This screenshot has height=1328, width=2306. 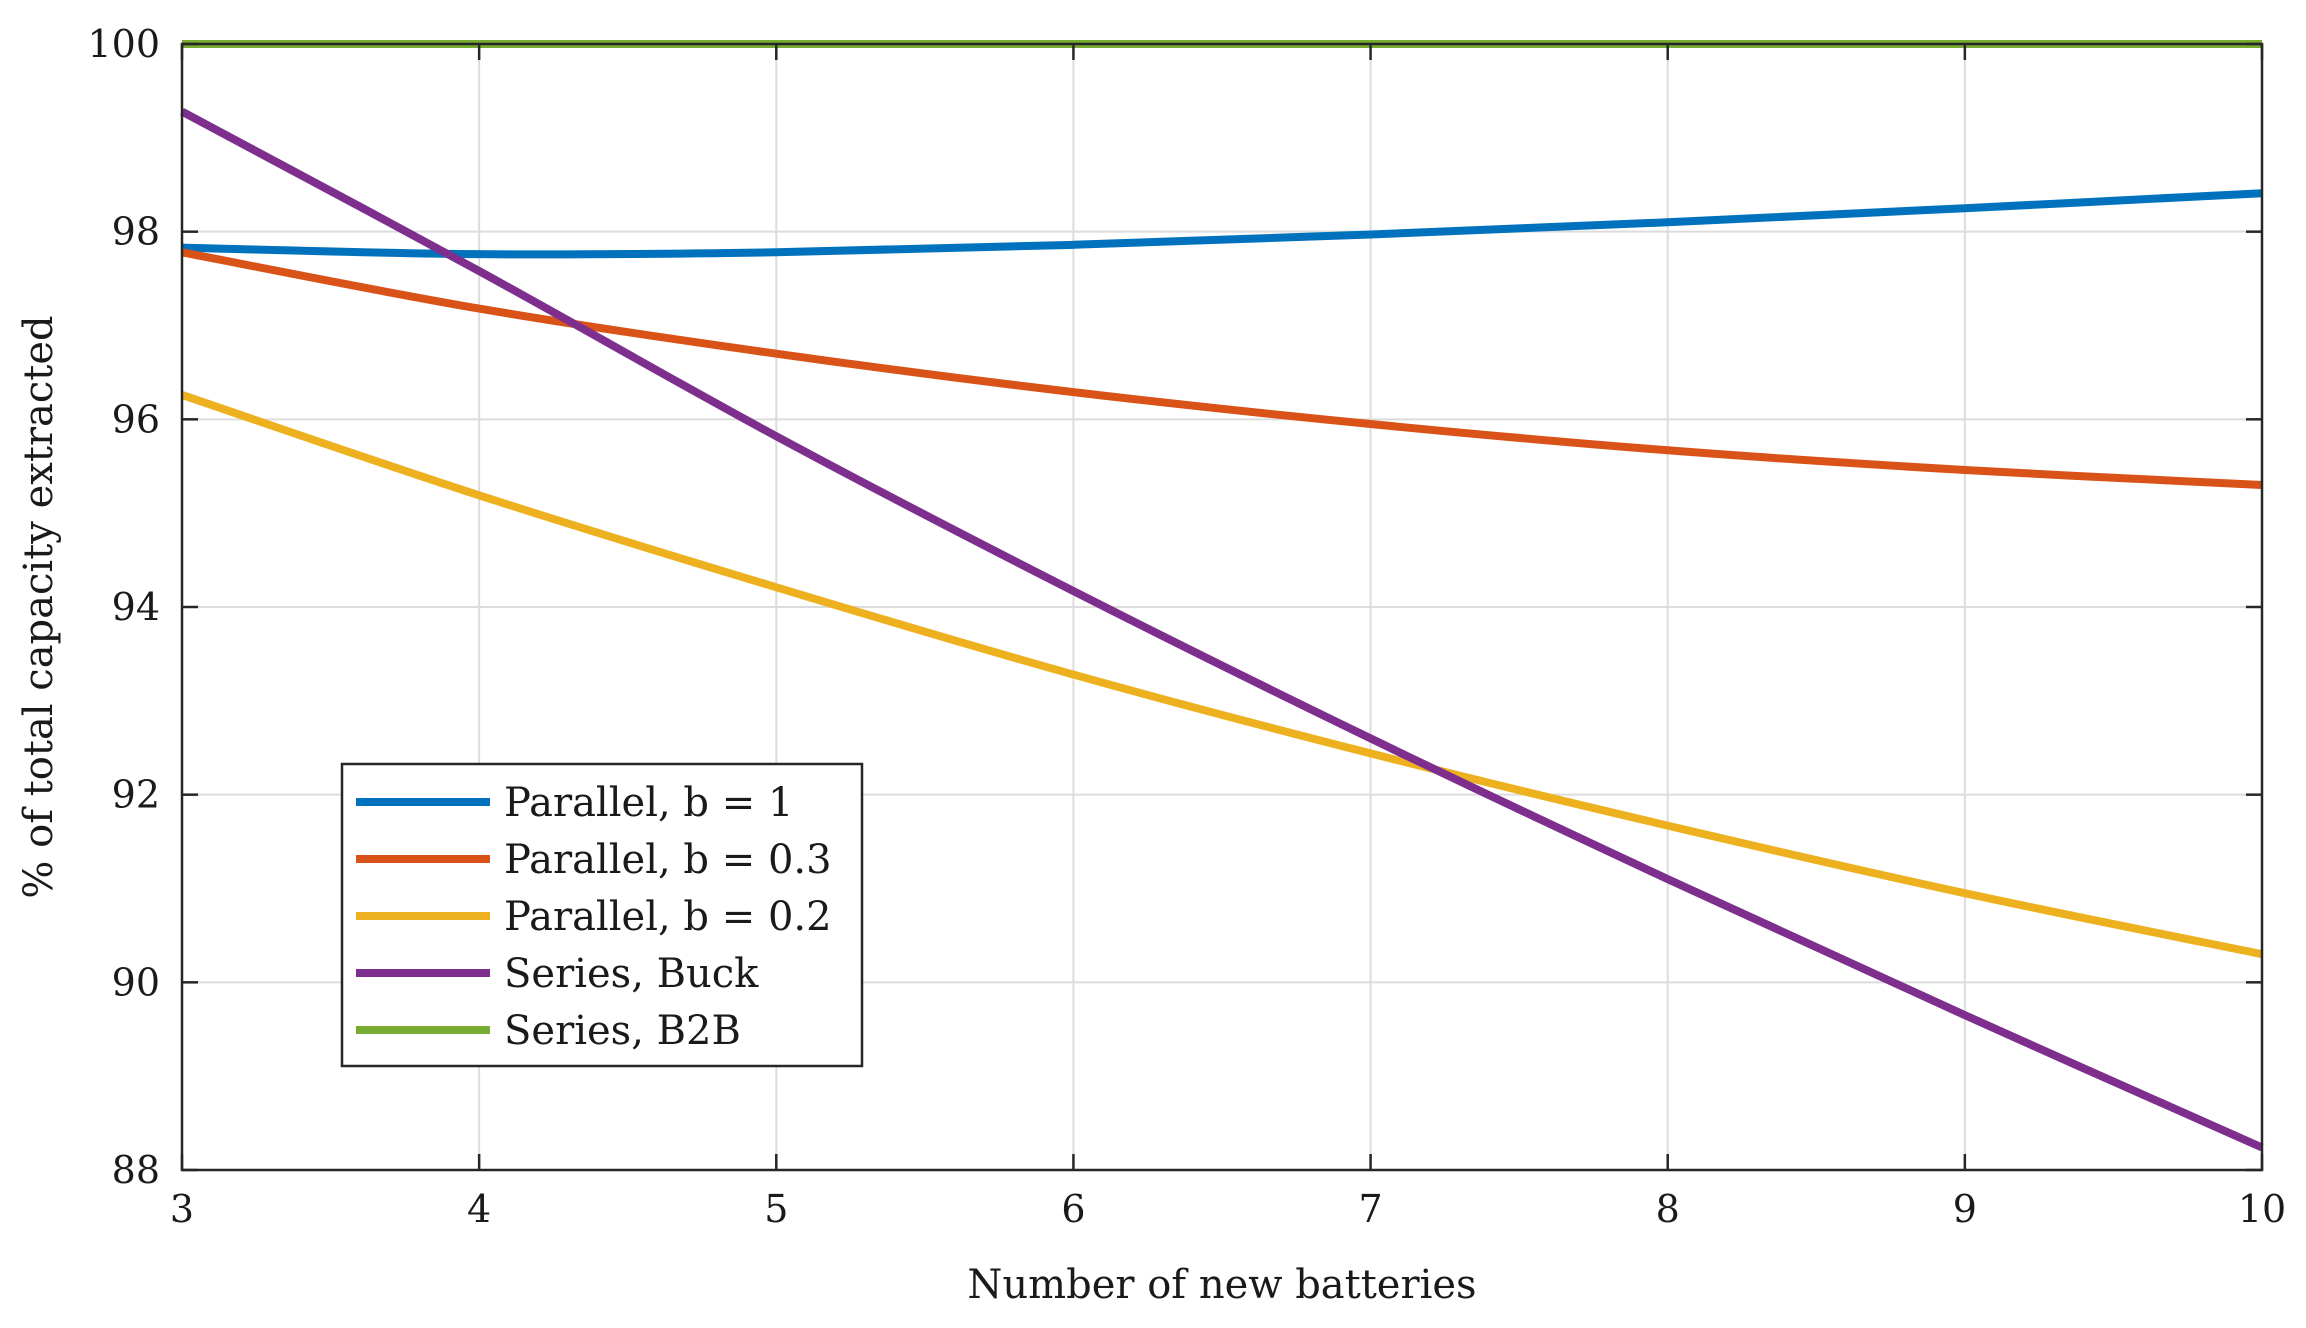 I want to click on y-tick-label: 94, so click(x=136, y=607).